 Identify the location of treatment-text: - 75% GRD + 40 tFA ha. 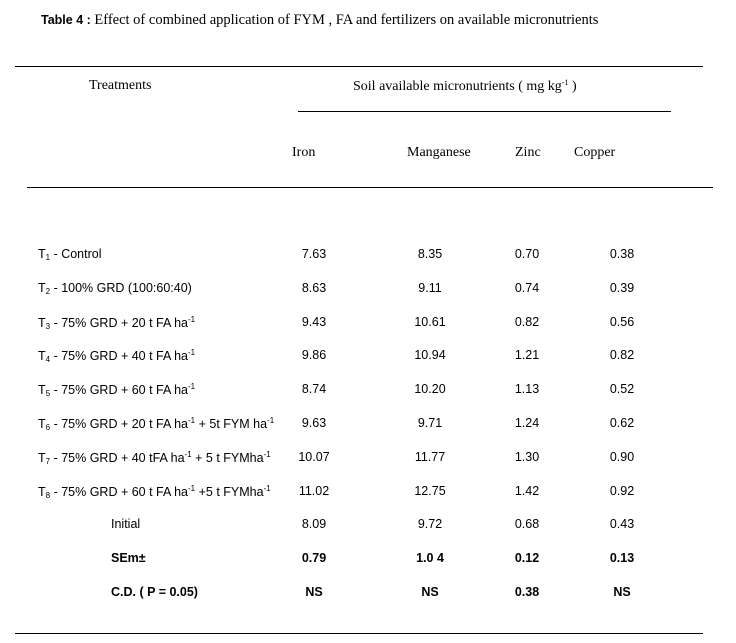
(117, 457).